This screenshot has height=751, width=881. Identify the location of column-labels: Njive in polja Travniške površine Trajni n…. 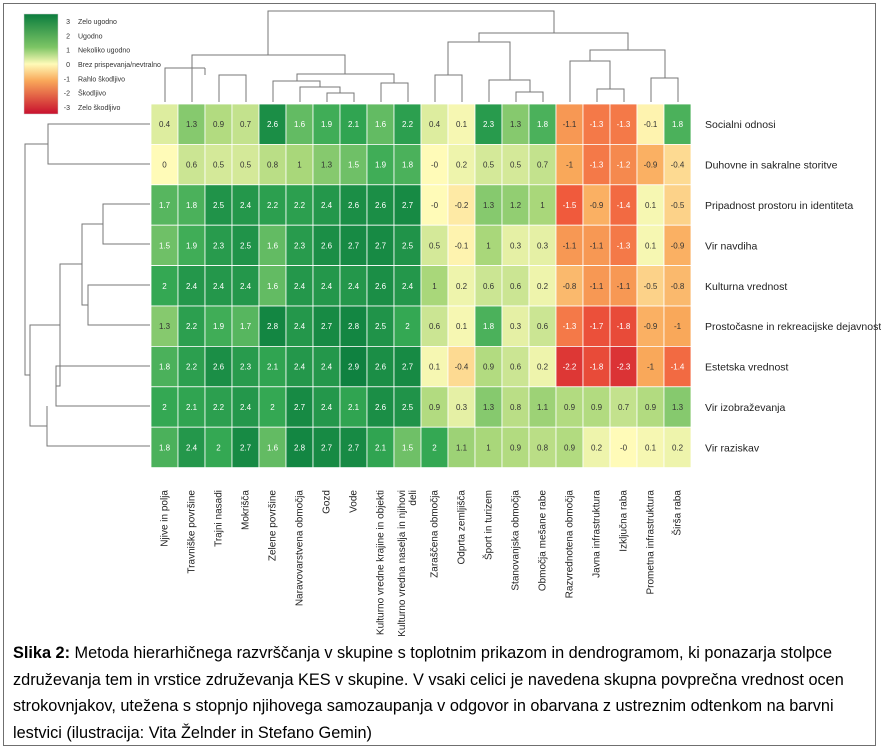
(422, 563).